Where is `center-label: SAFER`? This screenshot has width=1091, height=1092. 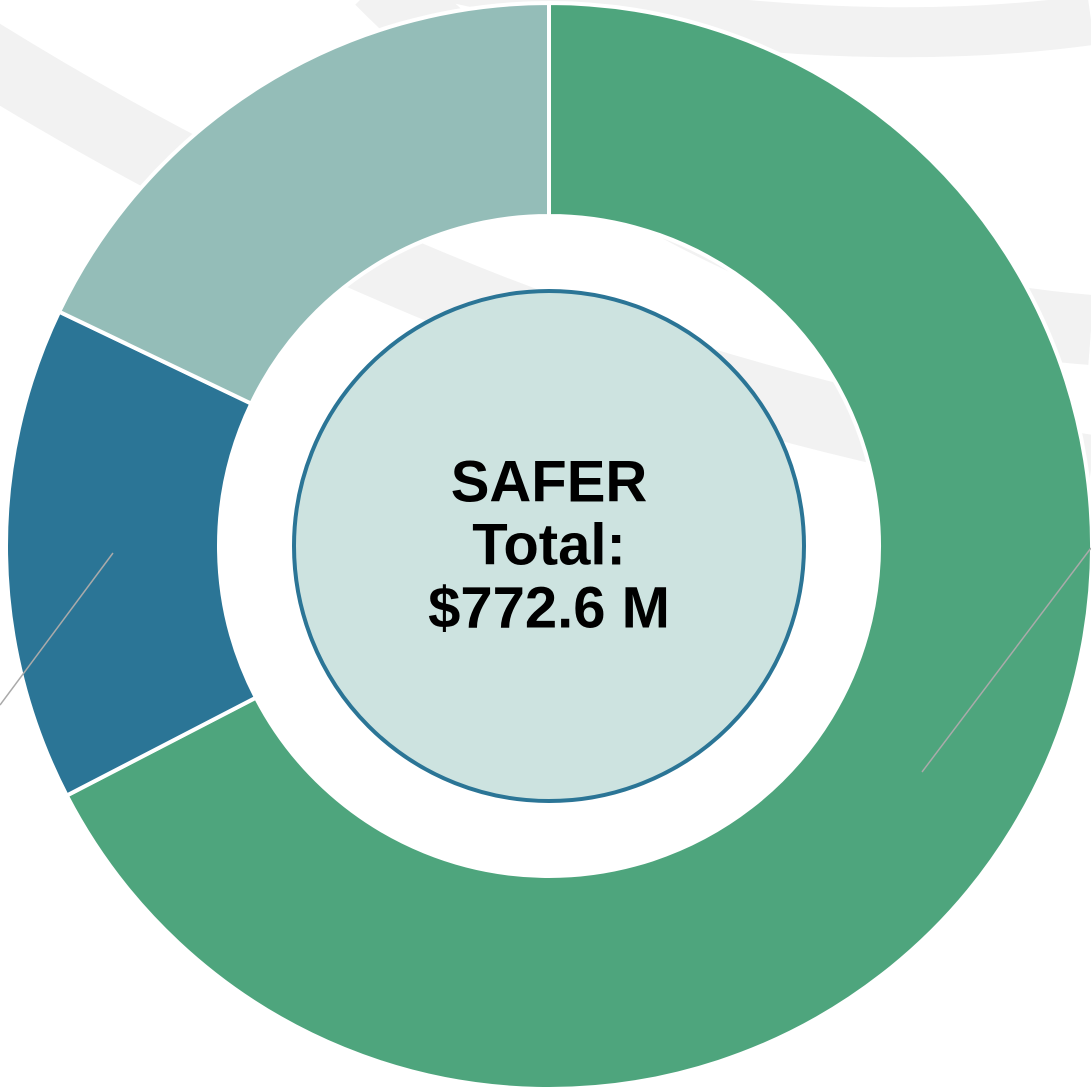 center-label: SAFER is located at coordinates (549, 481).